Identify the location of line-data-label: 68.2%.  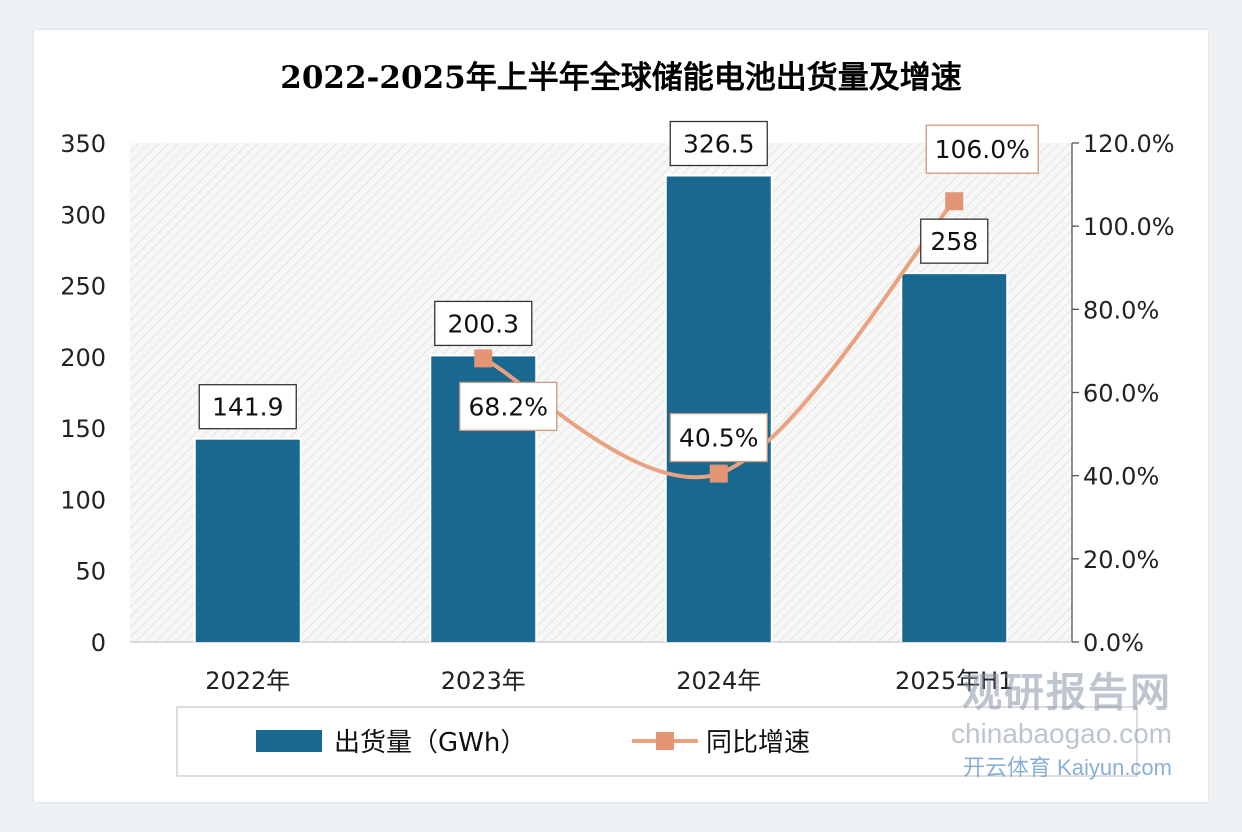
(508, 406).